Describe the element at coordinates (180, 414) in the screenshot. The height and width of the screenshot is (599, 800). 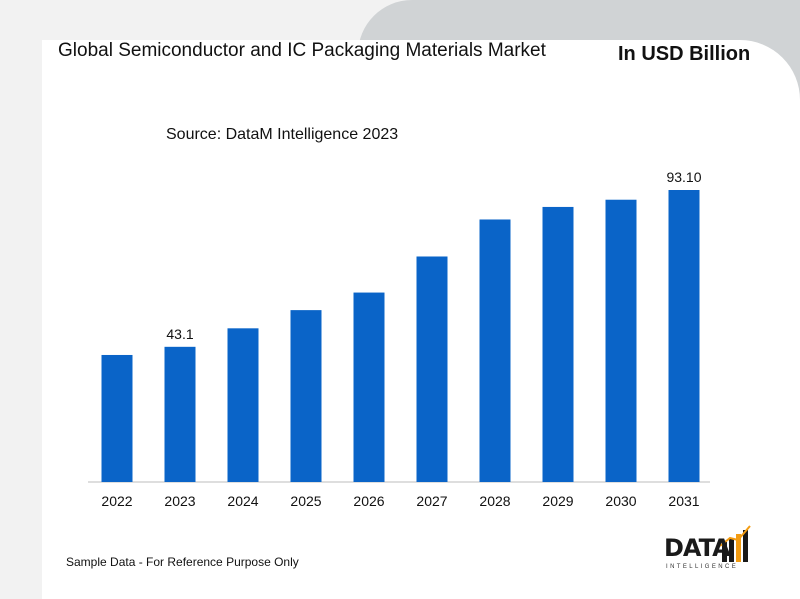
I see `bar-2023` at that location.